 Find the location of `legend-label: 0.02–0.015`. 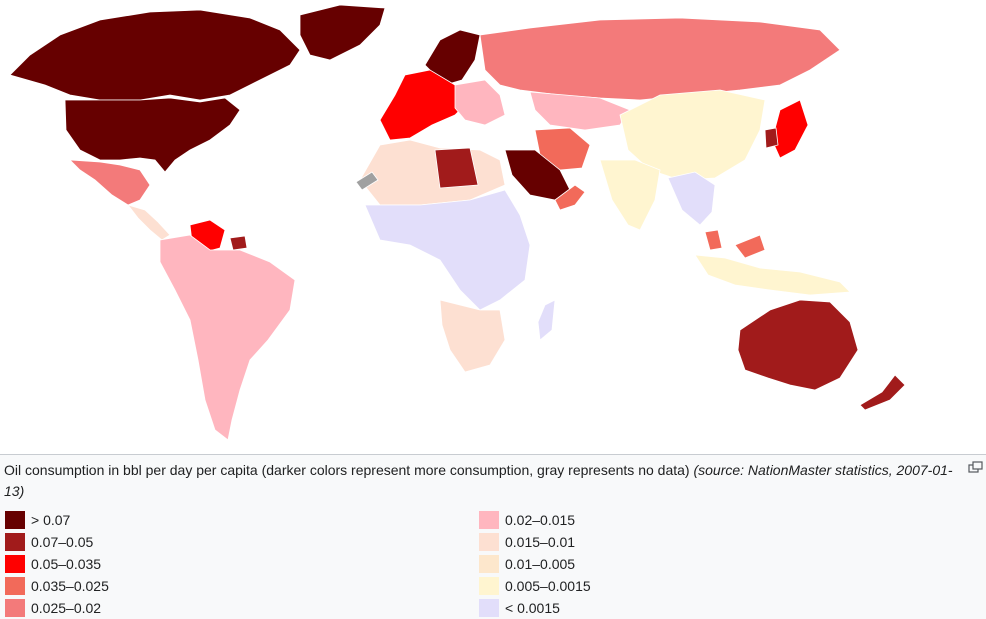

legend-label: 0.02–0.015 is located at coordinates (540, 520).